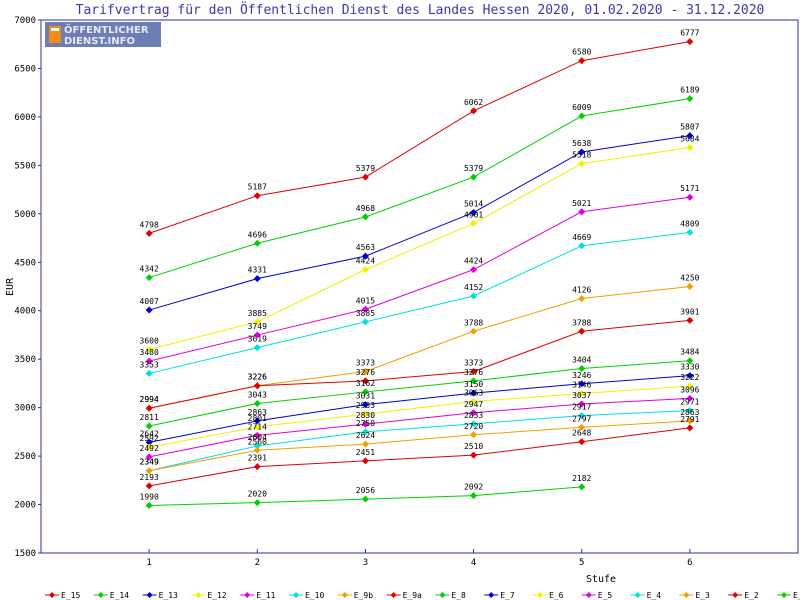  What do you see at coordinates (419, 364) in the screenshot?
I see `series-line-E_9a` at bounding box center [419, 364].